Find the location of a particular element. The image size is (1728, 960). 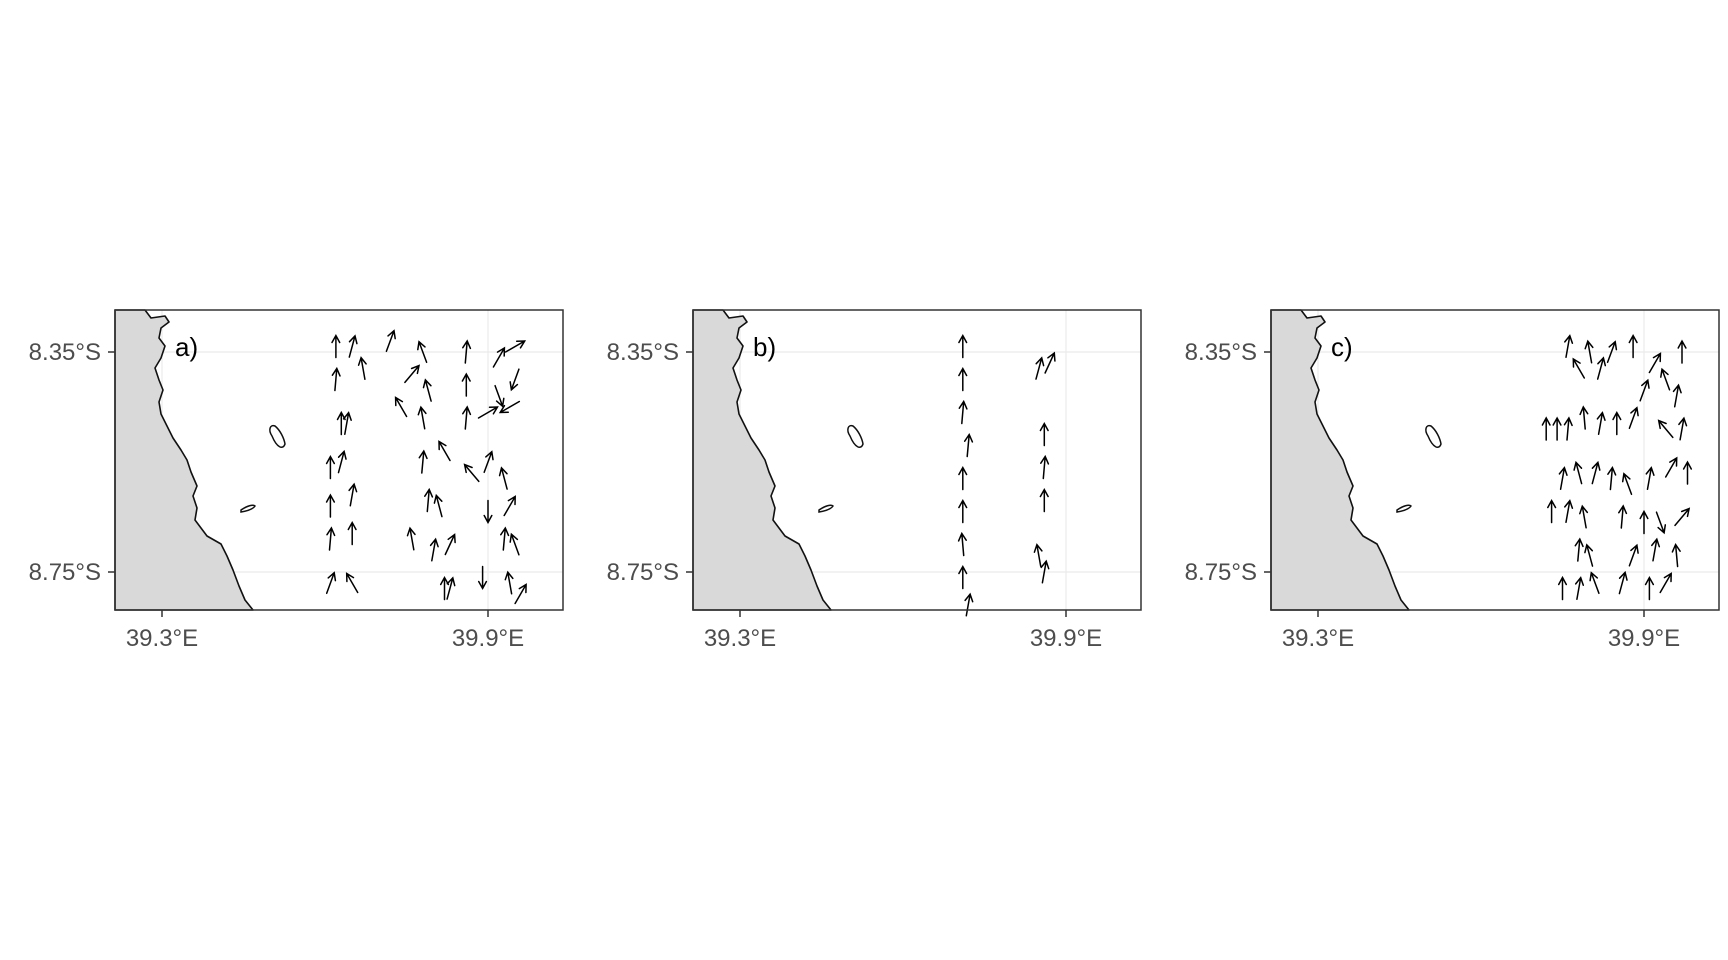

wind-vector-layer is located at coordinates (1006, 475).